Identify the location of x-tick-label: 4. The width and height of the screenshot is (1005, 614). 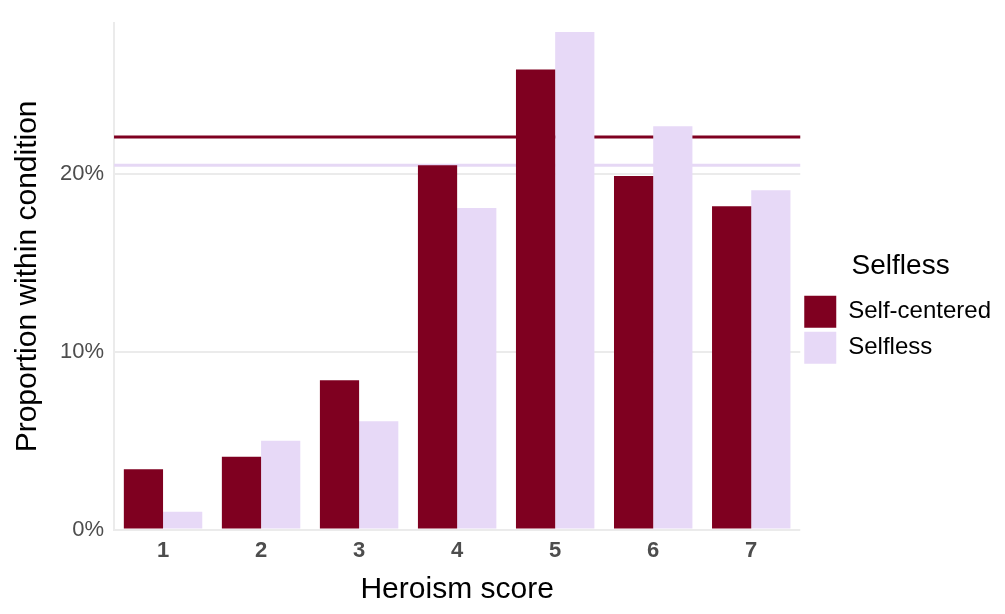
(458, 549).